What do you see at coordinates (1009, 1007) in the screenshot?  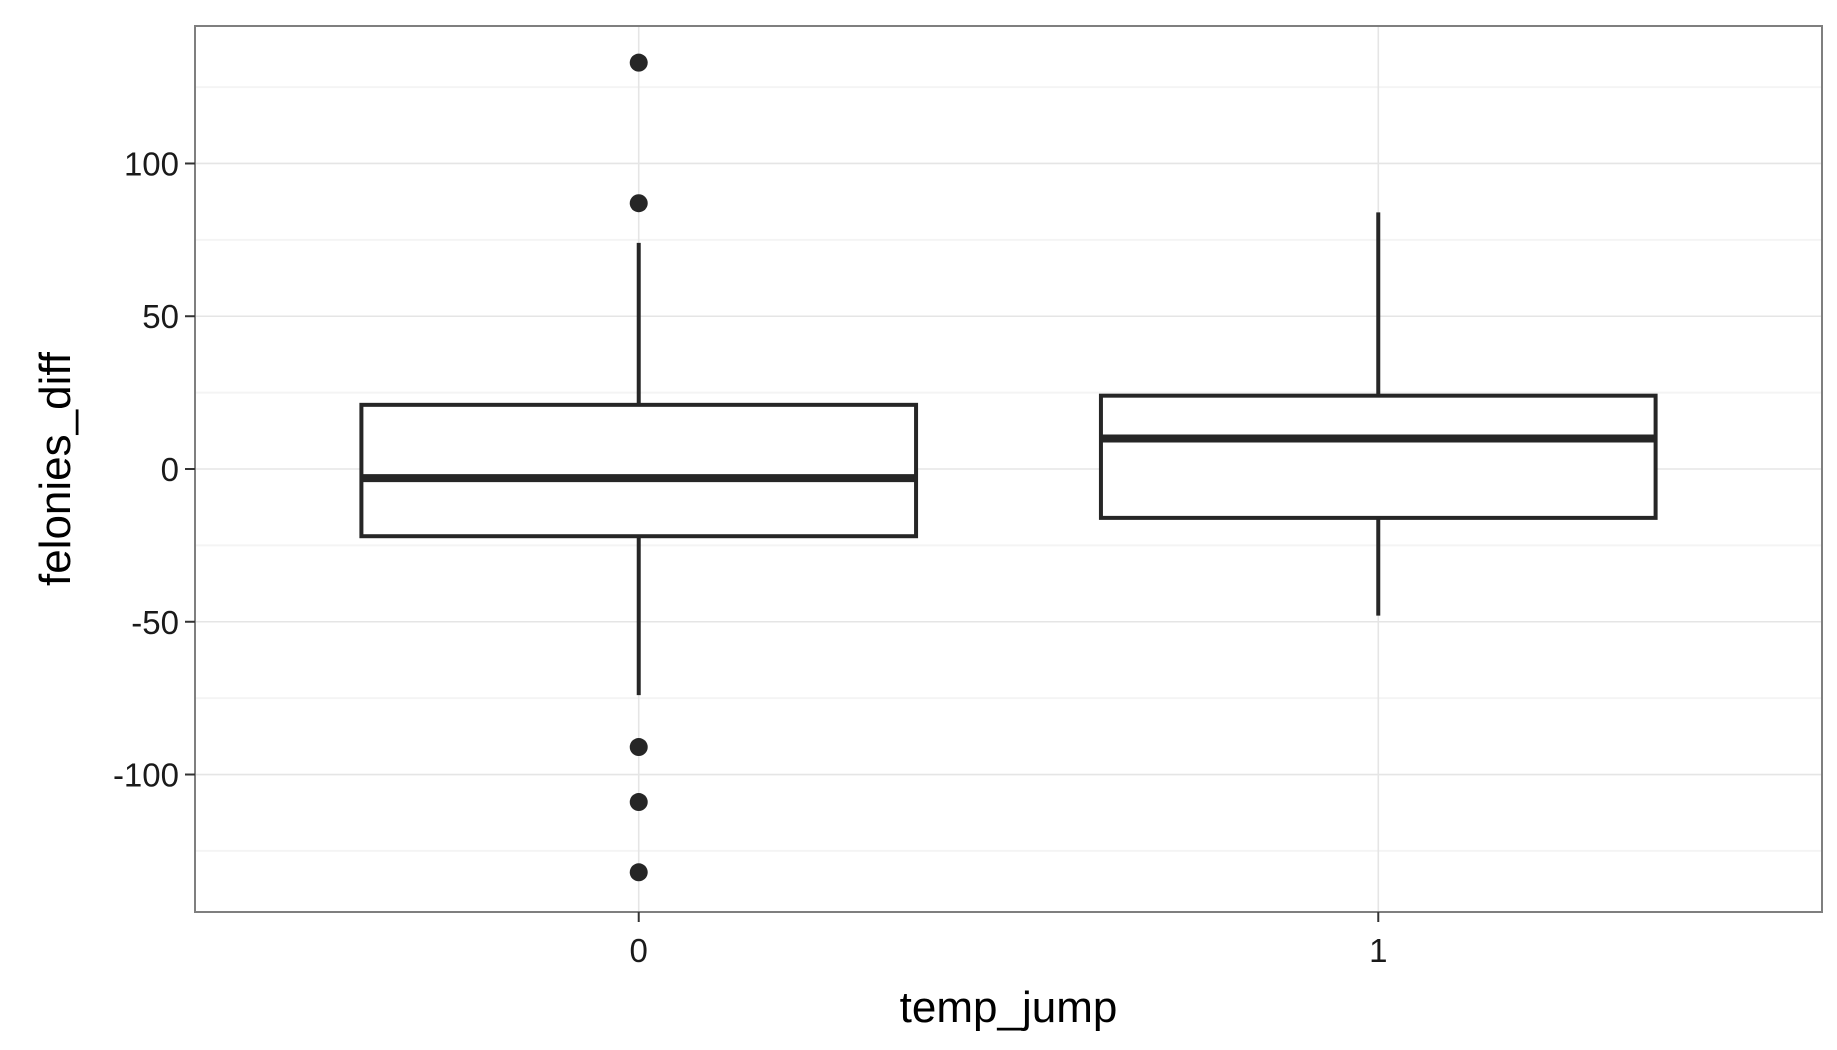 I see `x-axis-title: temp_jump` at bounding box center [1009, 1007].